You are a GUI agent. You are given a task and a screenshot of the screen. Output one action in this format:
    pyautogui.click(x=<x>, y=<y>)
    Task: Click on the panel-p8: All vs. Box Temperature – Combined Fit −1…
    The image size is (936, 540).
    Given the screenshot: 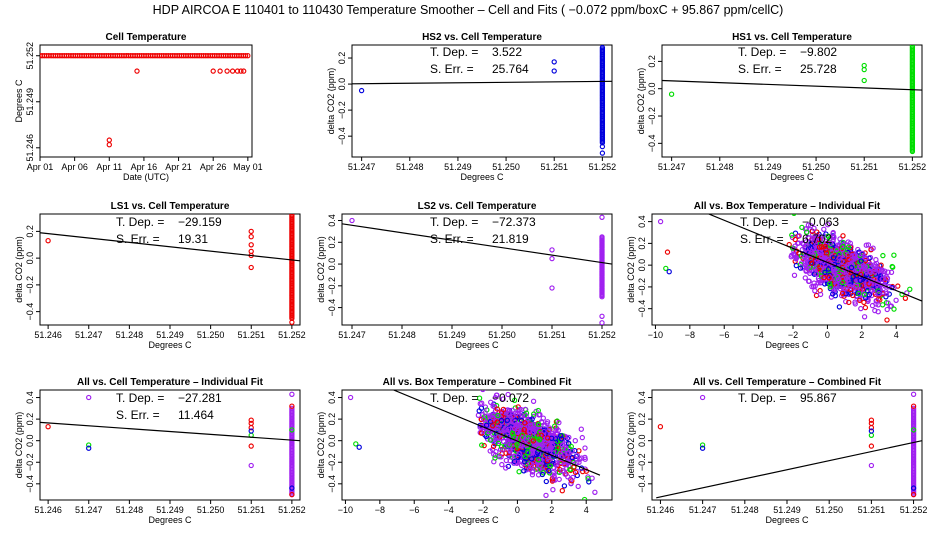 What is the action you would take?
    pyautogui.click(x=464, y=451)
    